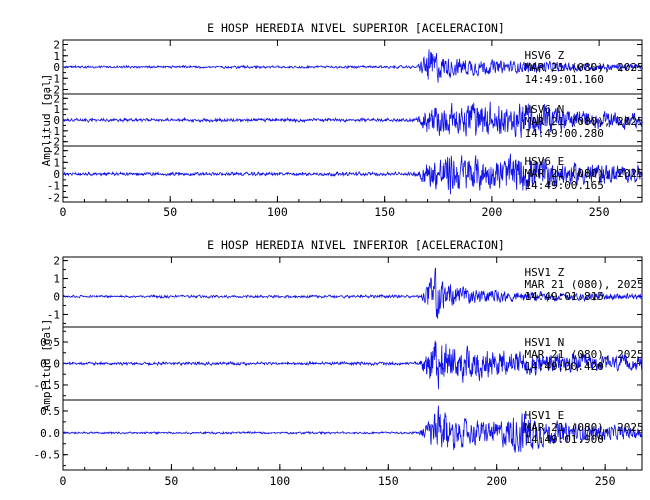 The image size is (650, 500). I want to click on station-time: 14:49:01.160, so click(563, 79).